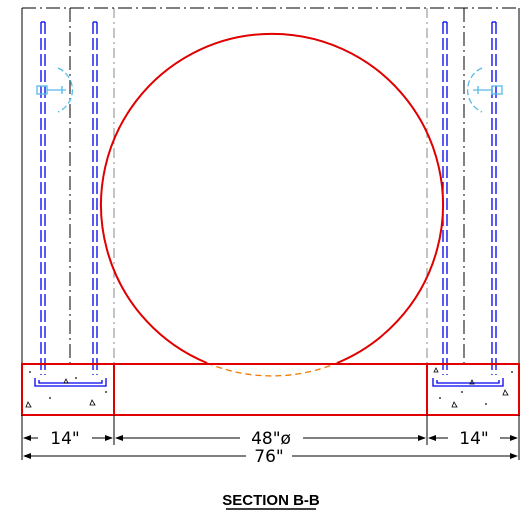 This screenshot has width=529, height=524. What do you see at coordinates (473, 439) in the screenshot?
I see `dim-right-footing-label: 14"` at bounding box center [473, 439].